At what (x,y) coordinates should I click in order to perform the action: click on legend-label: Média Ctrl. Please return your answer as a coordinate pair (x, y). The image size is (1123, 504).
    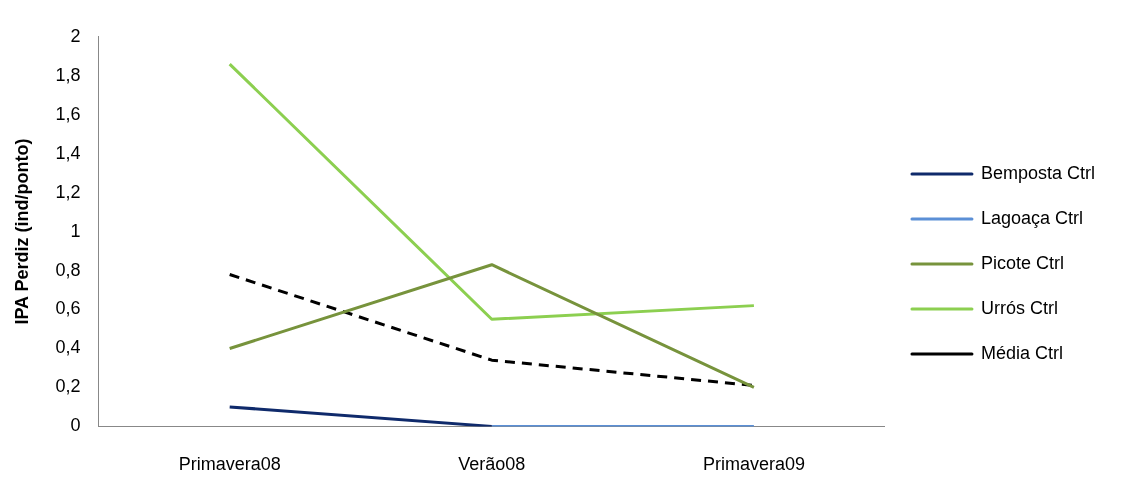
    Looking at the image, I should click on (1021, 352).